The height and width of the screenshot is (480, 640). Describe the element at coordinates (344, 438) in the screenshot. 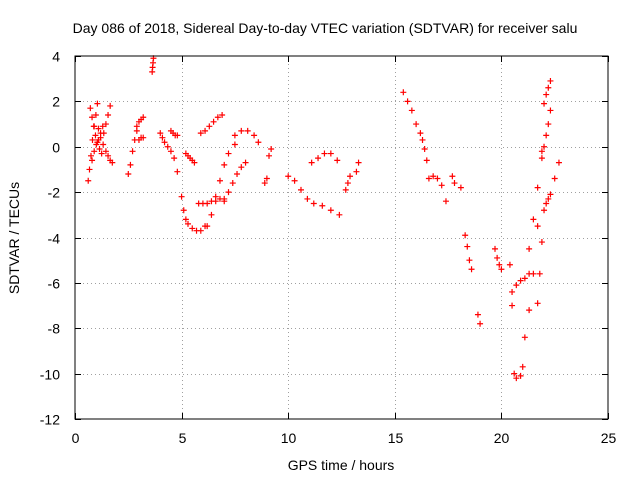

I see `x-tick-labels: 0 5 10 15 20 25` at that location.